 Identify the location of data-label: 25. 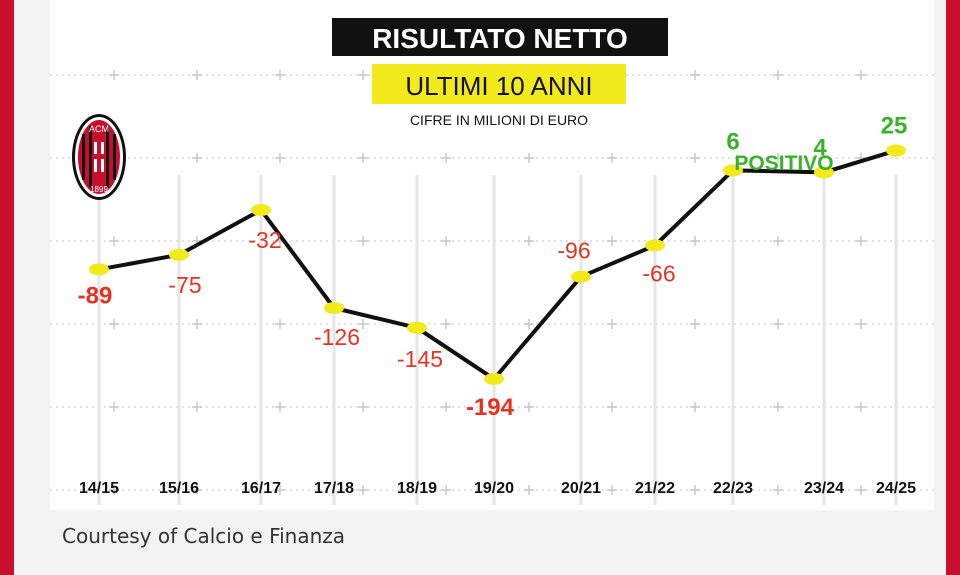
(894, 126).